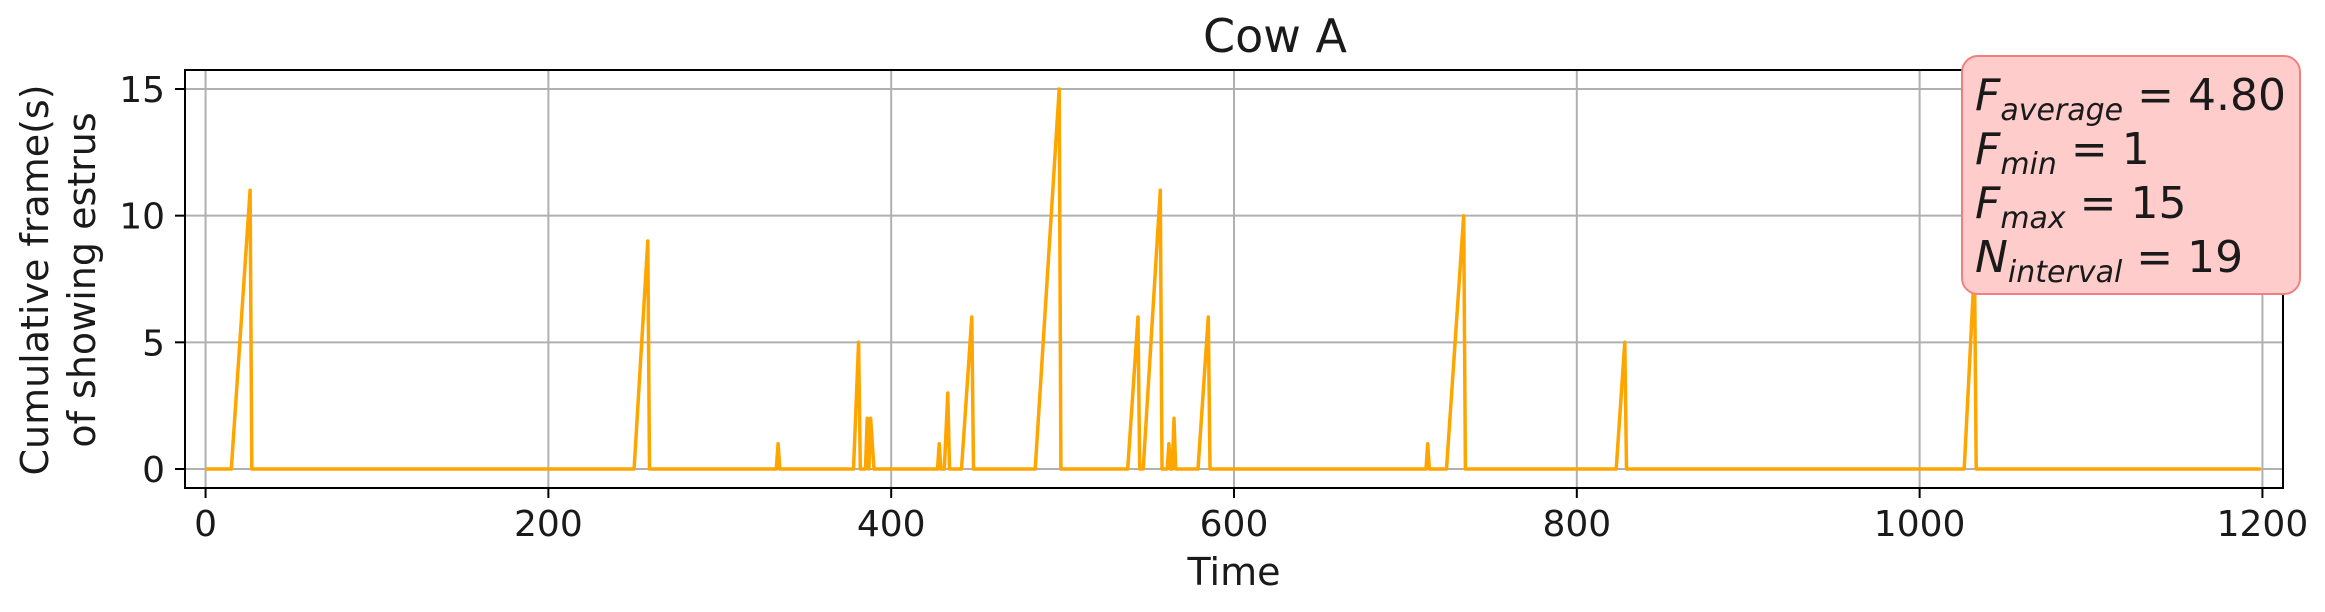  Describe the element at coordinates (2109, 261) in the screenshot. I see `stat-line: Ninterval = 19` at that location.